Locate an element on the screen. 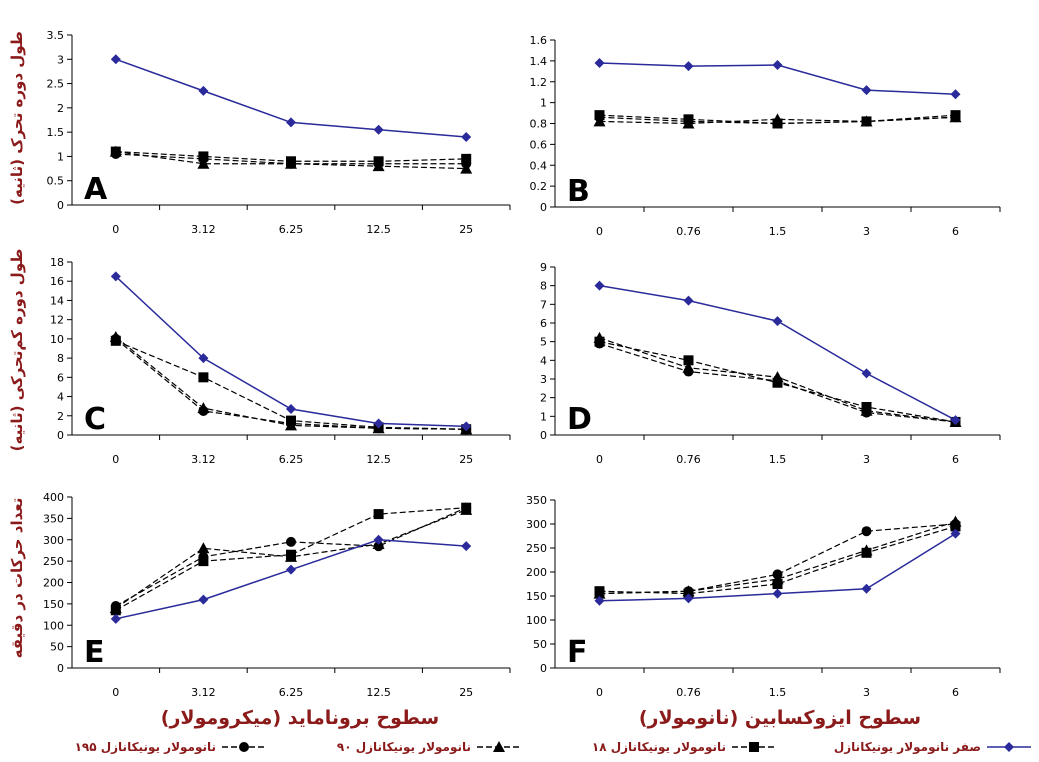 This screenshot has width=1039, height=762. y-tick-label: 12 is located at coordinates (57, 320).